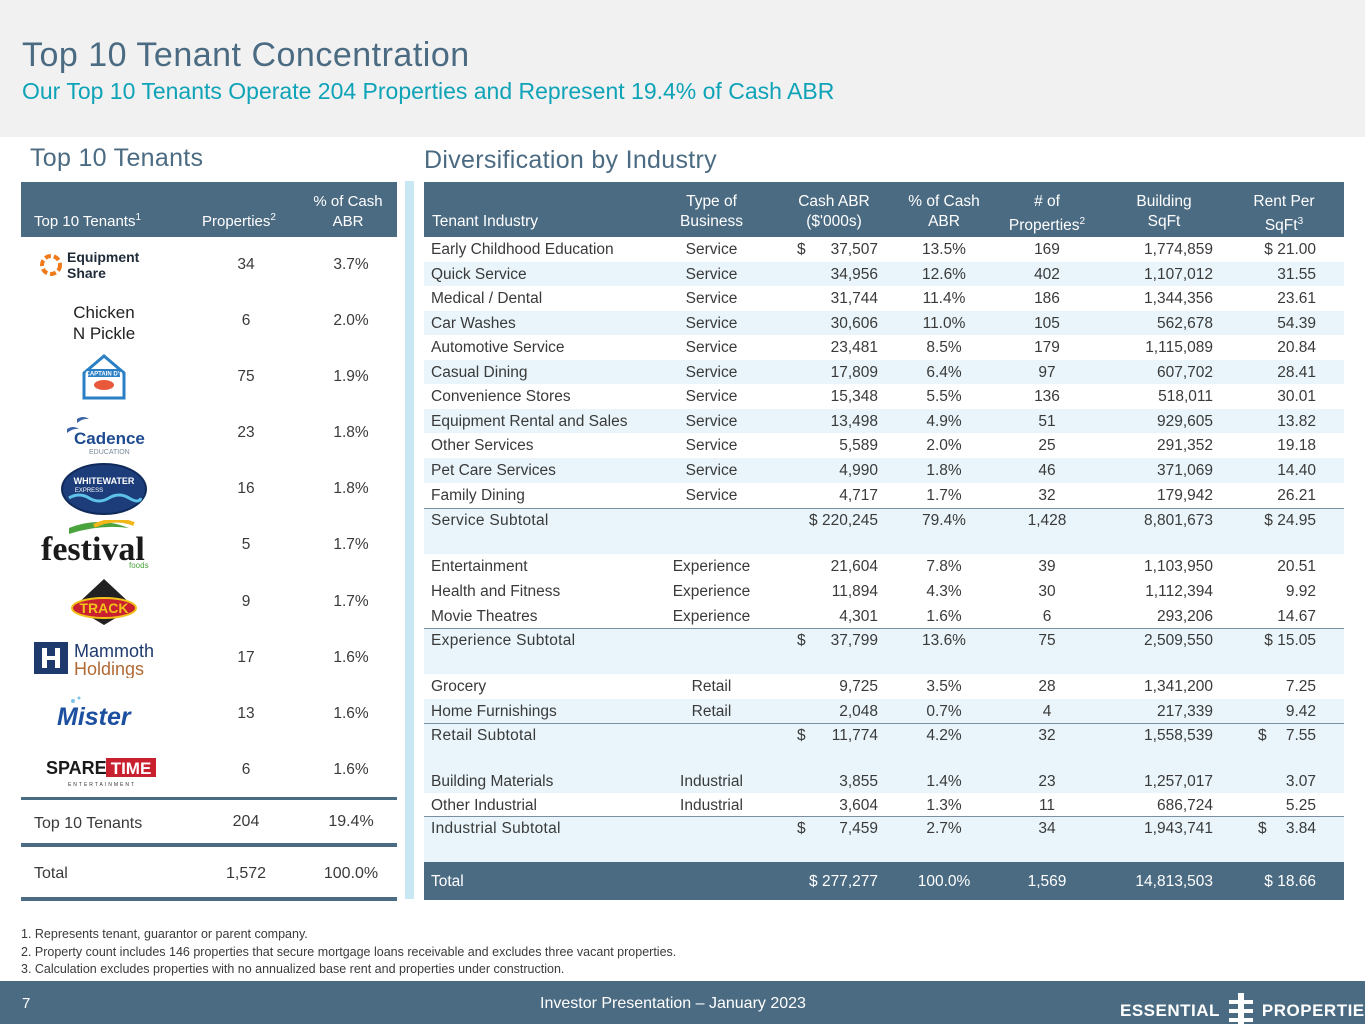 This screenshot has height=1024, width=1365. What do you see at coordinates (884, 686) in the screenshot?
I see `industry-row: Grocery Retail 3.5% 28 1,341,200 9,725 7.25` at bounding box center [884, 686].